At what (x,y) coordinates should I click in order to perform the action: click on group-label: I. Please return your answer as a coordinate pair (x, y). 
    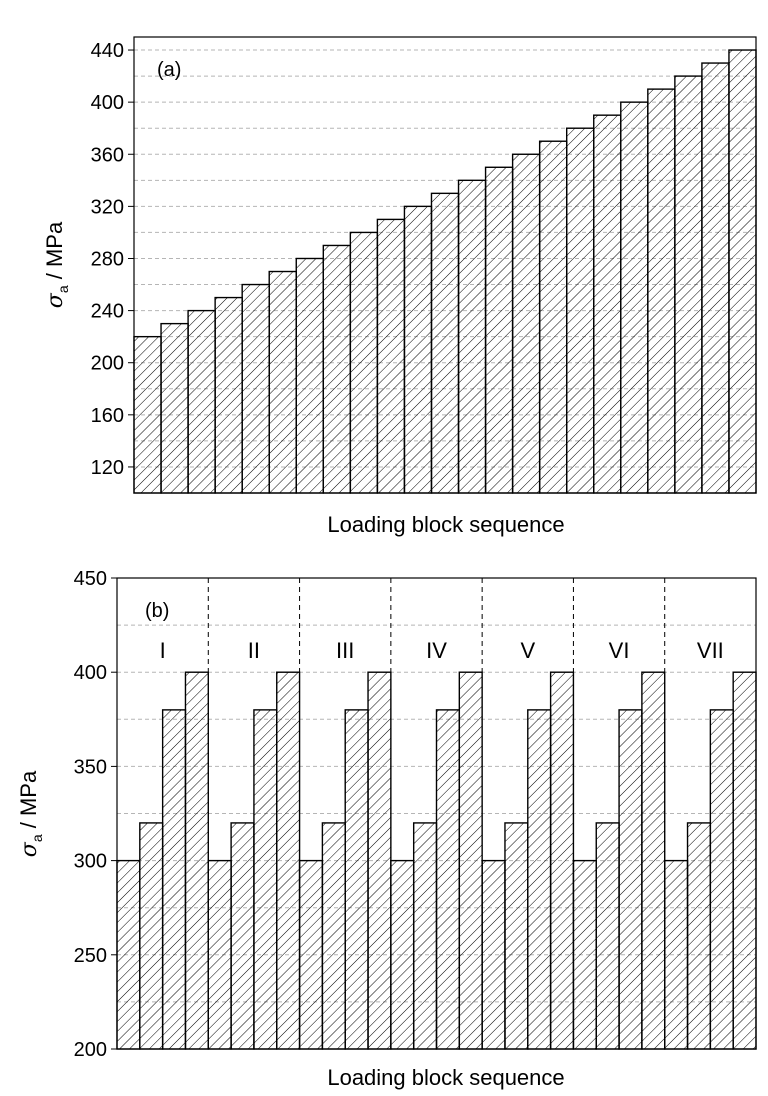
    Looking at the image, I should click on (163, 650).